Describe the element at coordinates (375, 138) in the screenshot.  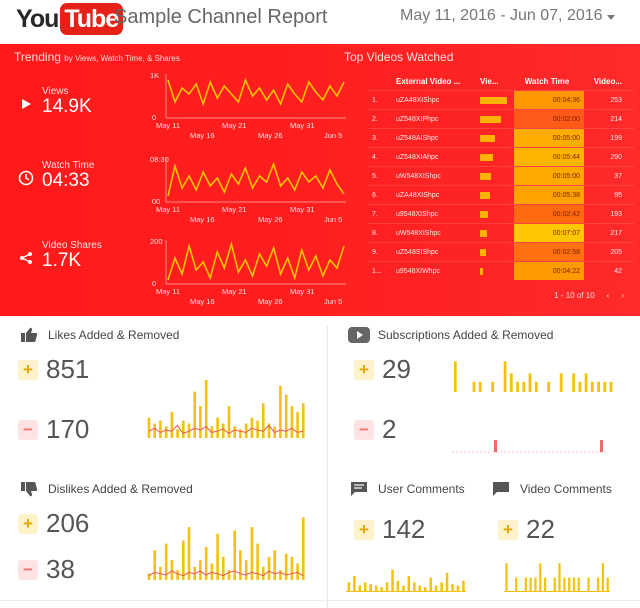
I see `row-index: 3.` at that location.